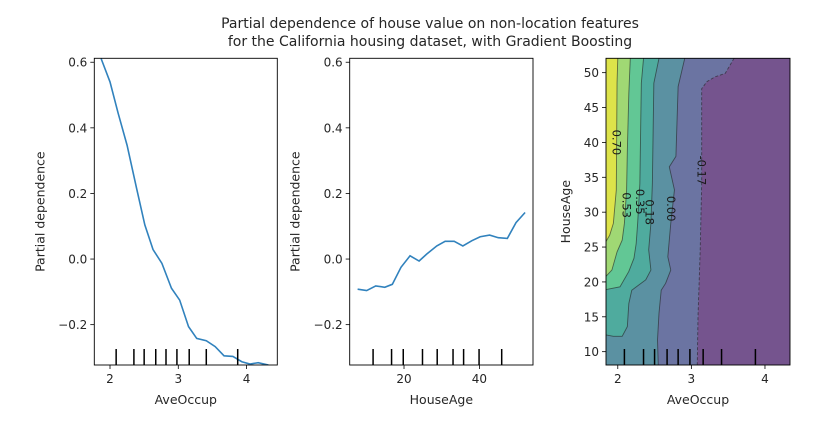 The height and width of the screenshot is (423, 837). I want to click on y-tick-label: 35, so click(591, 178).